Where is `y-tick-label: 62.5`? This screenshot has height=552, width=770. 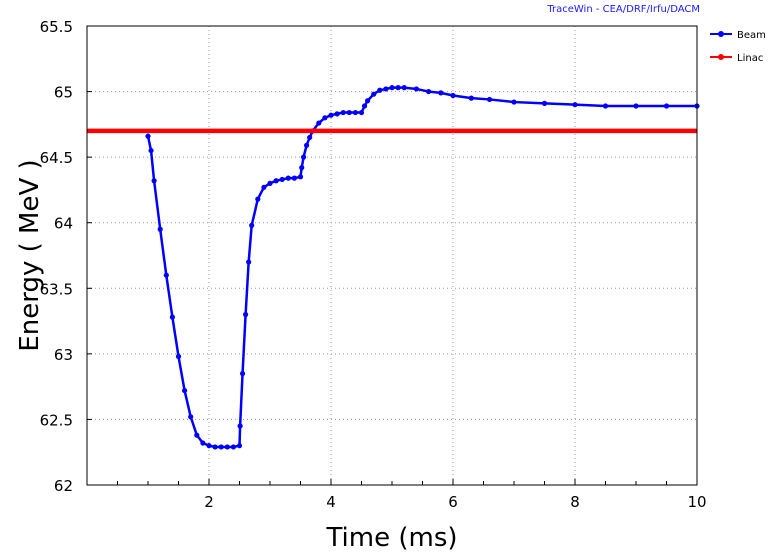
y-tick-label: 62.5 is located at coordinates (56, 420).